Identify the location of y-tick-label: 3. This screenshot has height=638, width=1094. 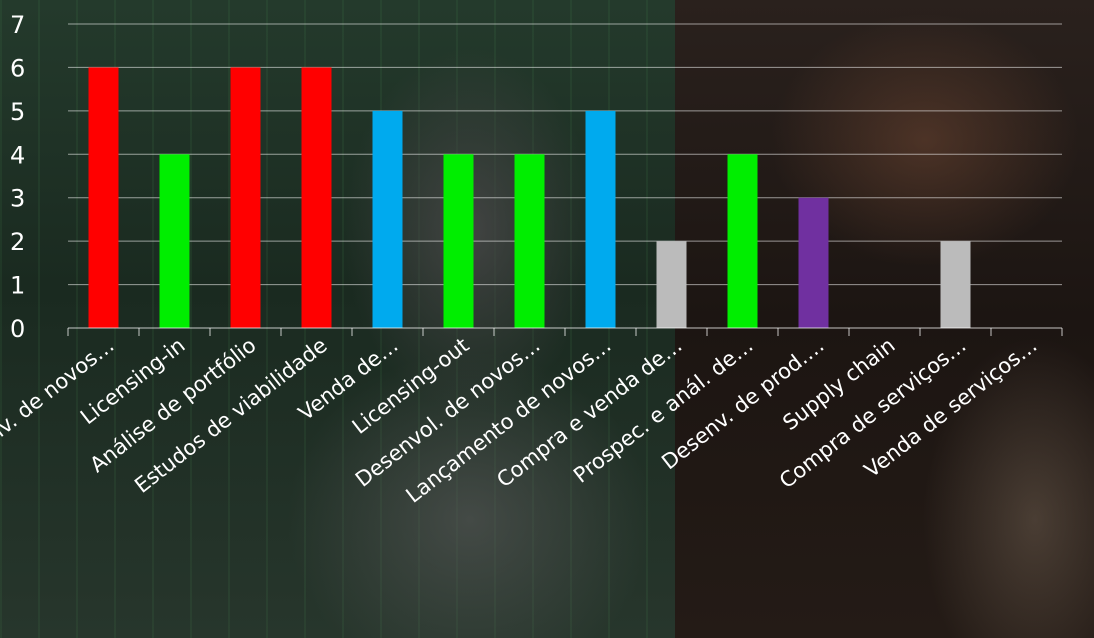
(17, 199).